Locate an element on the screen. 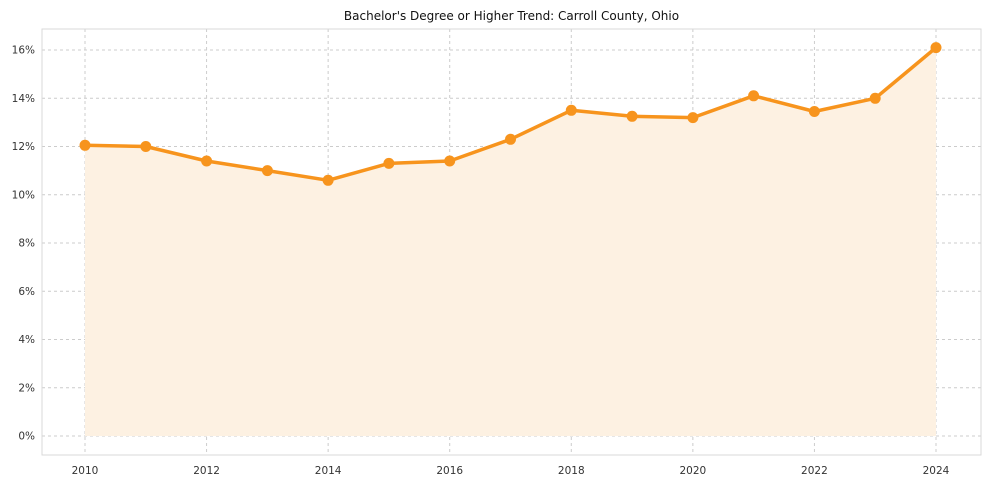  x-tick-label: 2014 is located at coordinates (328, 471).